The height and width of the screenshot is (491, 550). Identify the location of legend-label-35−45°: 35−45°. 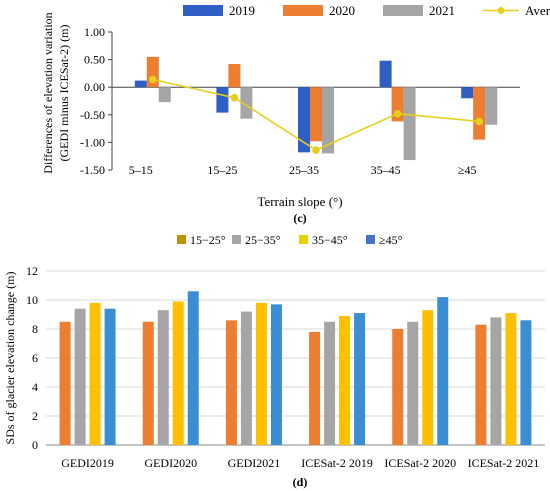
(330, 240).